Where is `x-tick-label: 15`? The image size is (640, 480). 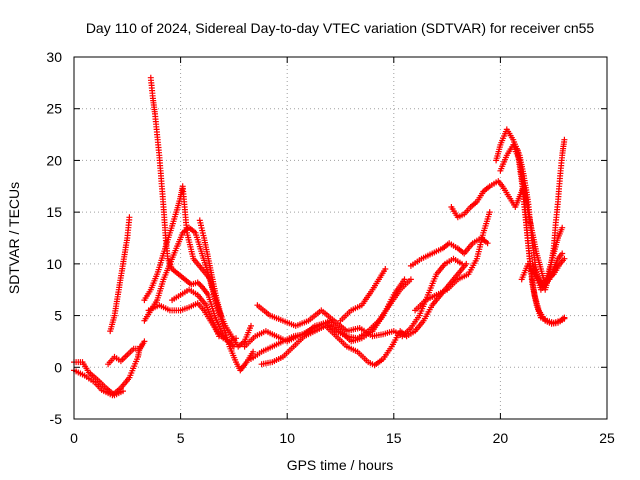 x-tick-label: 15 is located at coordinates (394, 438).